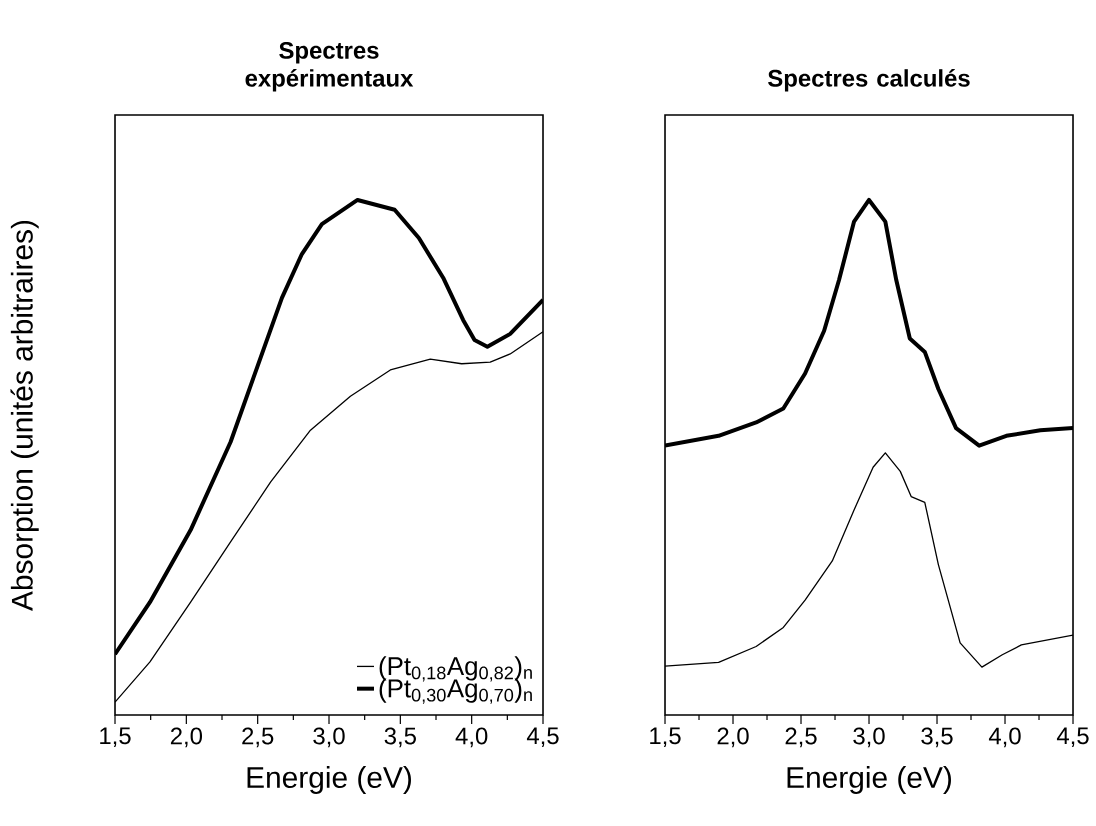 The image size is (1096, 826). What do you see at coordinates (329, 66) in the screenshot?
I see `chart-title: Spectres expérimentaux` at bounding box center [329, 66].